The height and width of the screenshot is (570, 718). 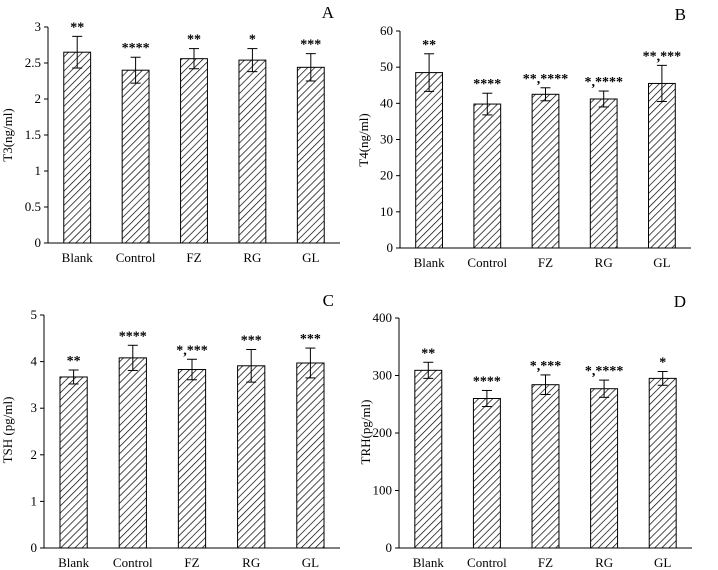 I want to click on panel-label: C, so click(x=328, y=300).